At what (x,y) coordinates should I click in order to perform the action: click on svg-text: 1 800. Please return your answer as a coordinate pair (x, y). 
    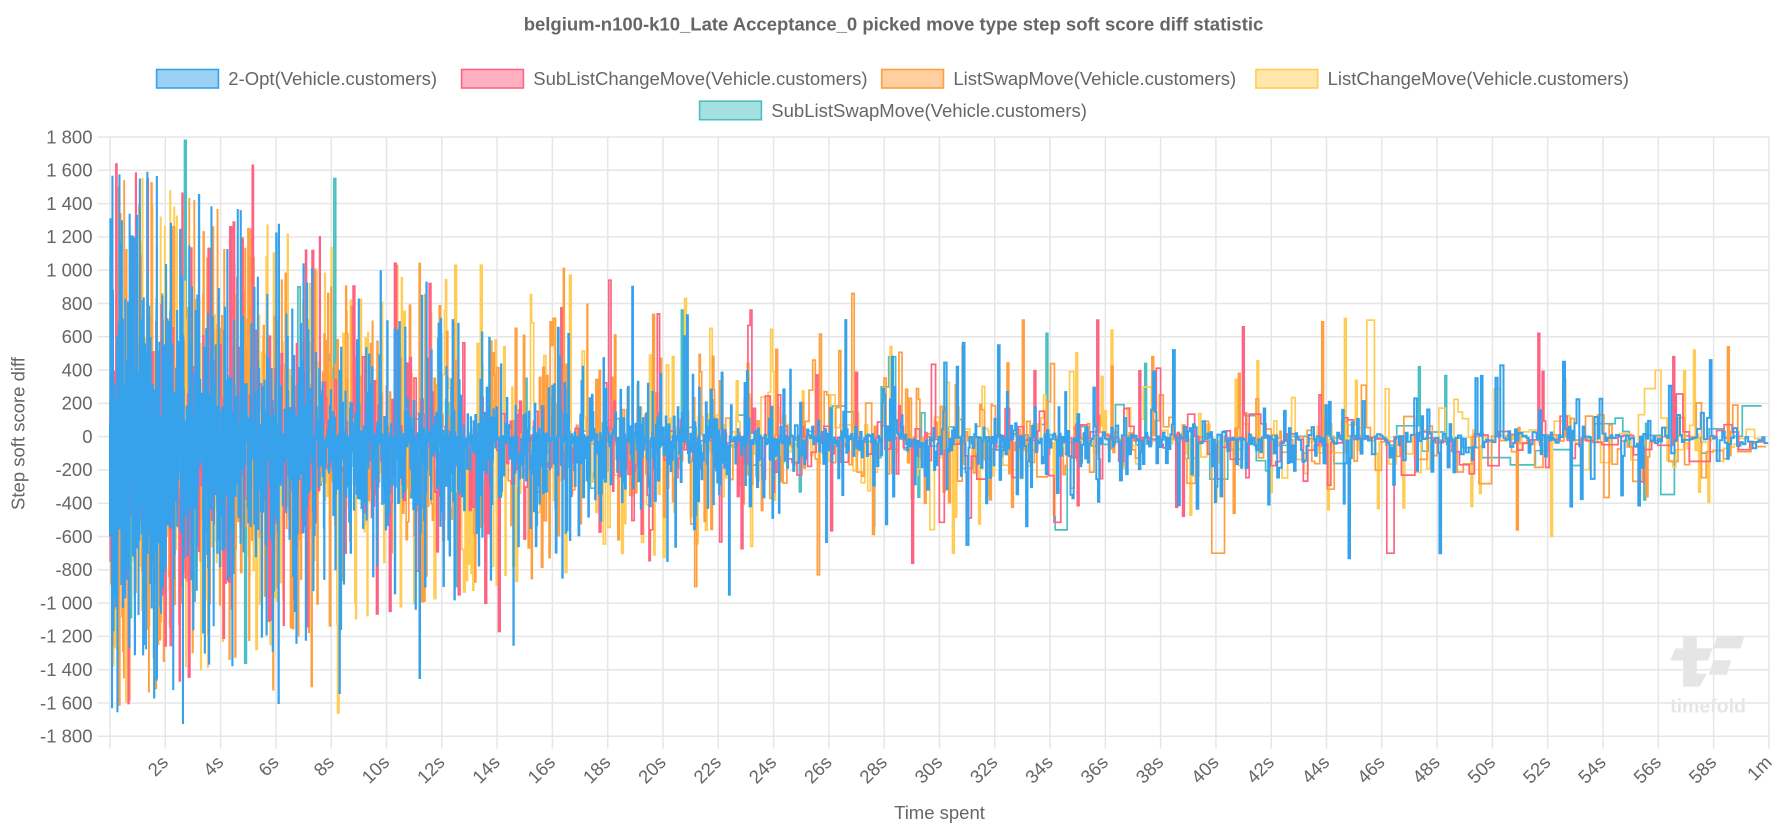
    Looking at the image, I should click on (69, 136).